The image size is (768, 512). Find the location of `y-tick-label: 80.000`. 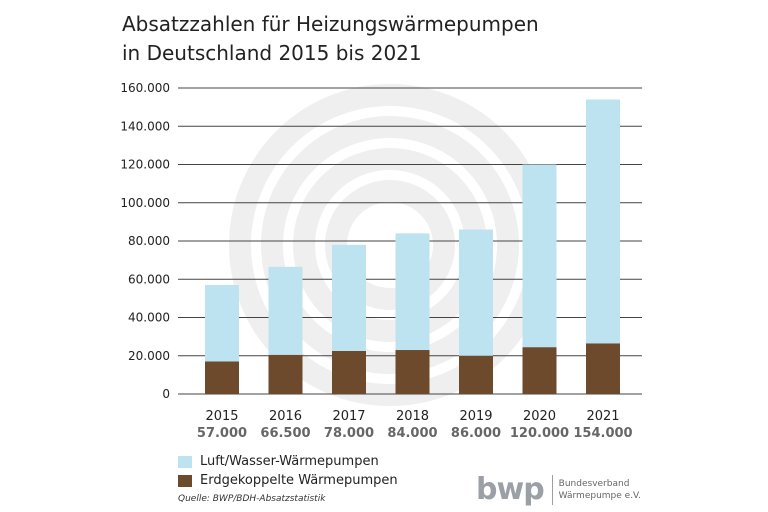

y-tick-label: 80.000 is located at coordinates (149, 241).